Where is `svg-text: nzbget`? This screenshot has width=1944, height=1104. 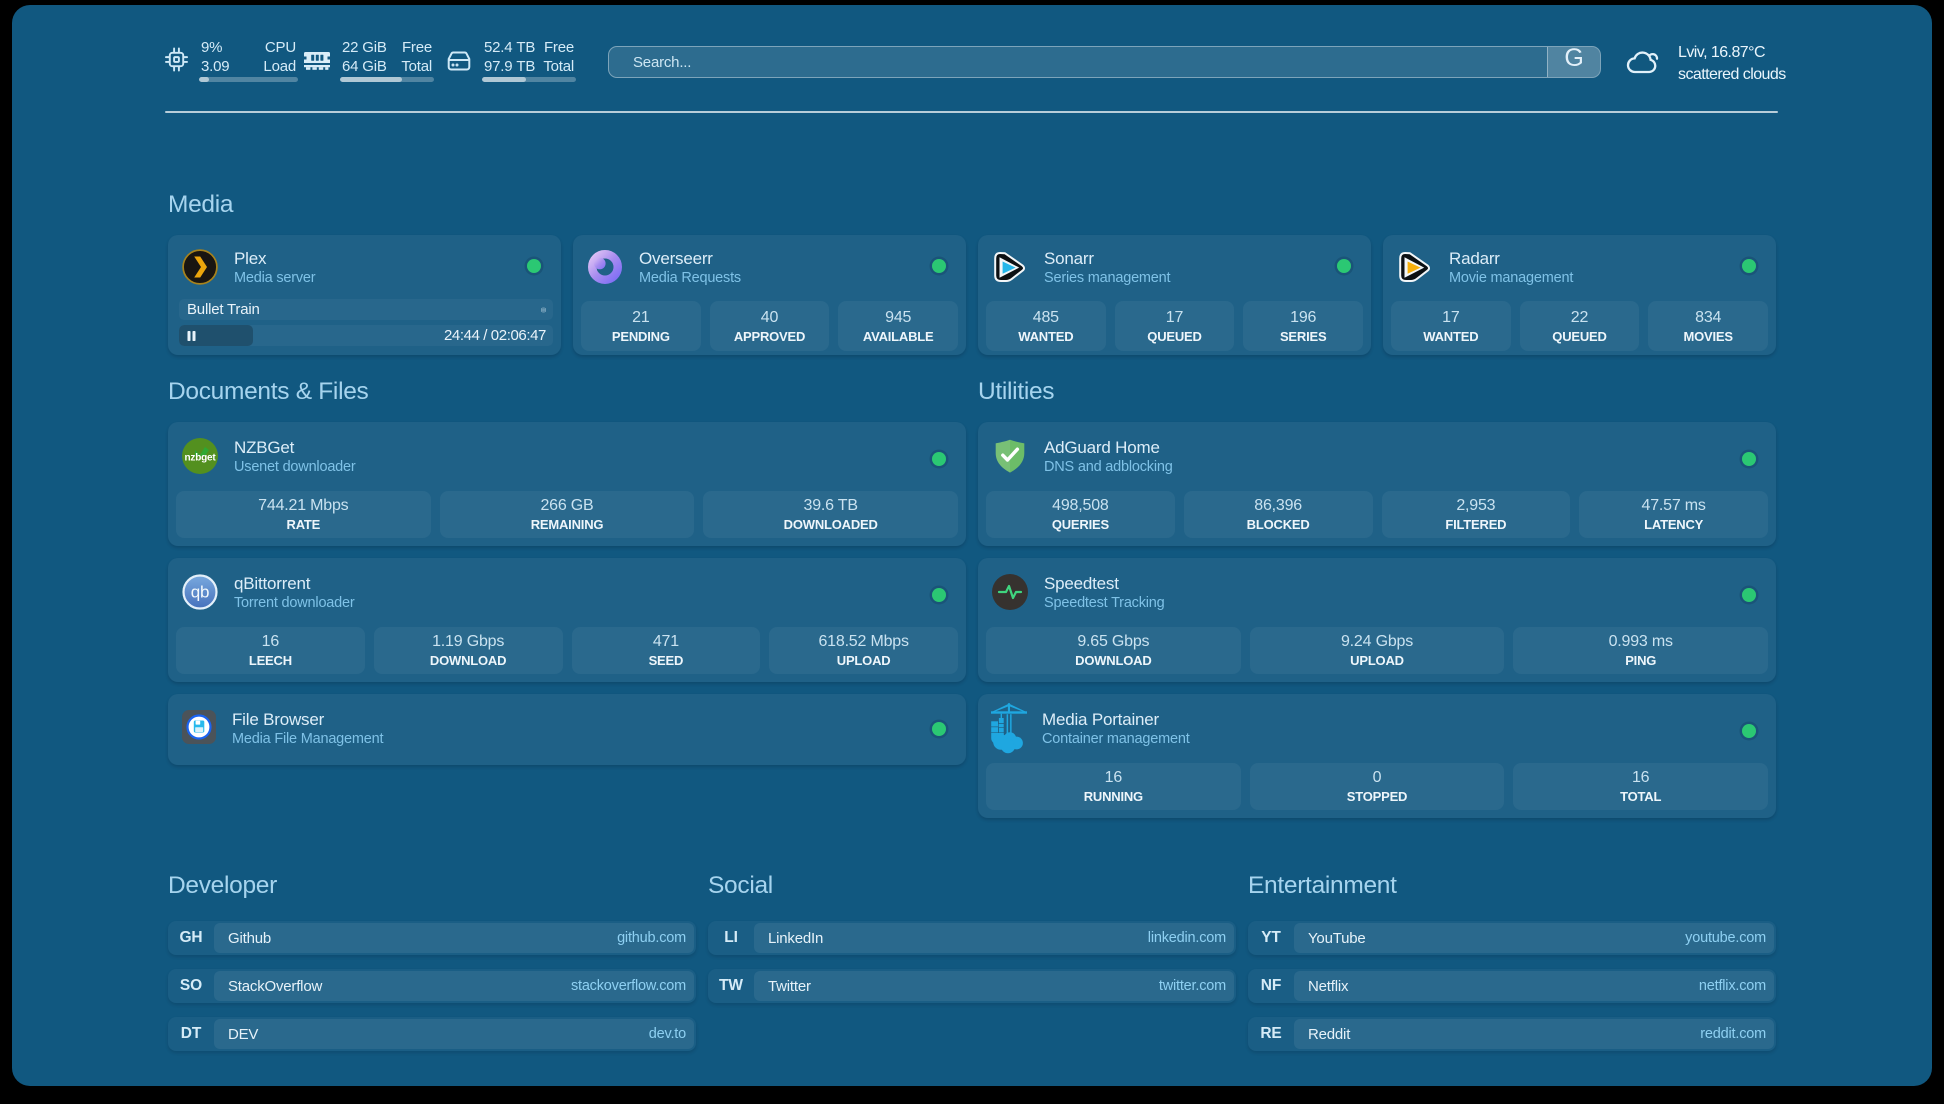 svg-text: nzbget is located at coordinates (200, 458).